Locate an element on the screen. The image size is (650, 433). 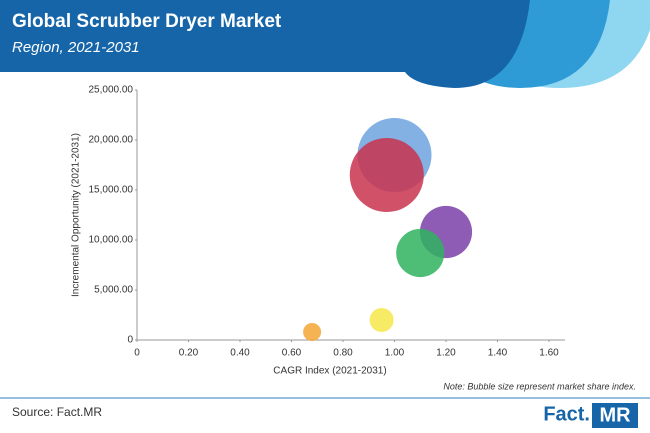
y-tick-label: 0 is located at coordinates (130, 340).